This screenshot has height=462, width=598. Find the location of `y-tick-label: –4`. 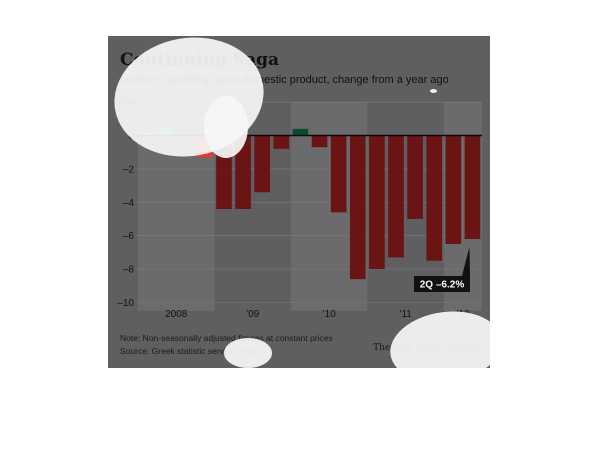

y-tick-label: –4 is located at coordinates (129, 203).